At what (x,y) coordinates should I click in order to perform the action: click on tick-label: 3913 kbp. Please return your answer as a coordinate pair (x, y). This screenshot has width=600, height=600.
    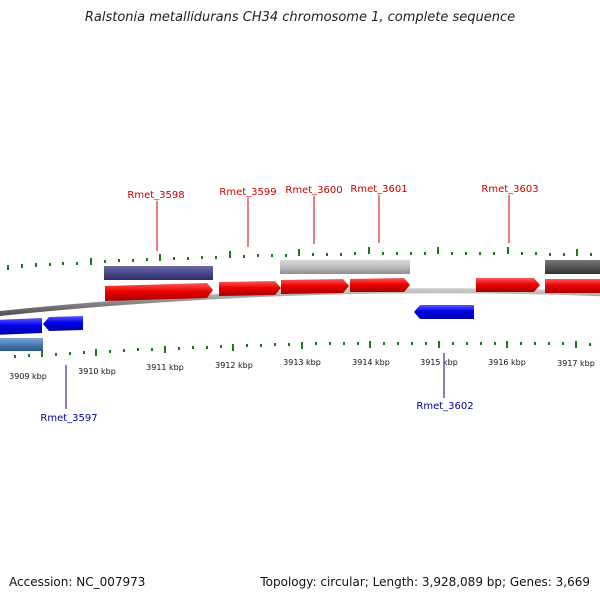
    Looking at the image, I should click on (302, 362).